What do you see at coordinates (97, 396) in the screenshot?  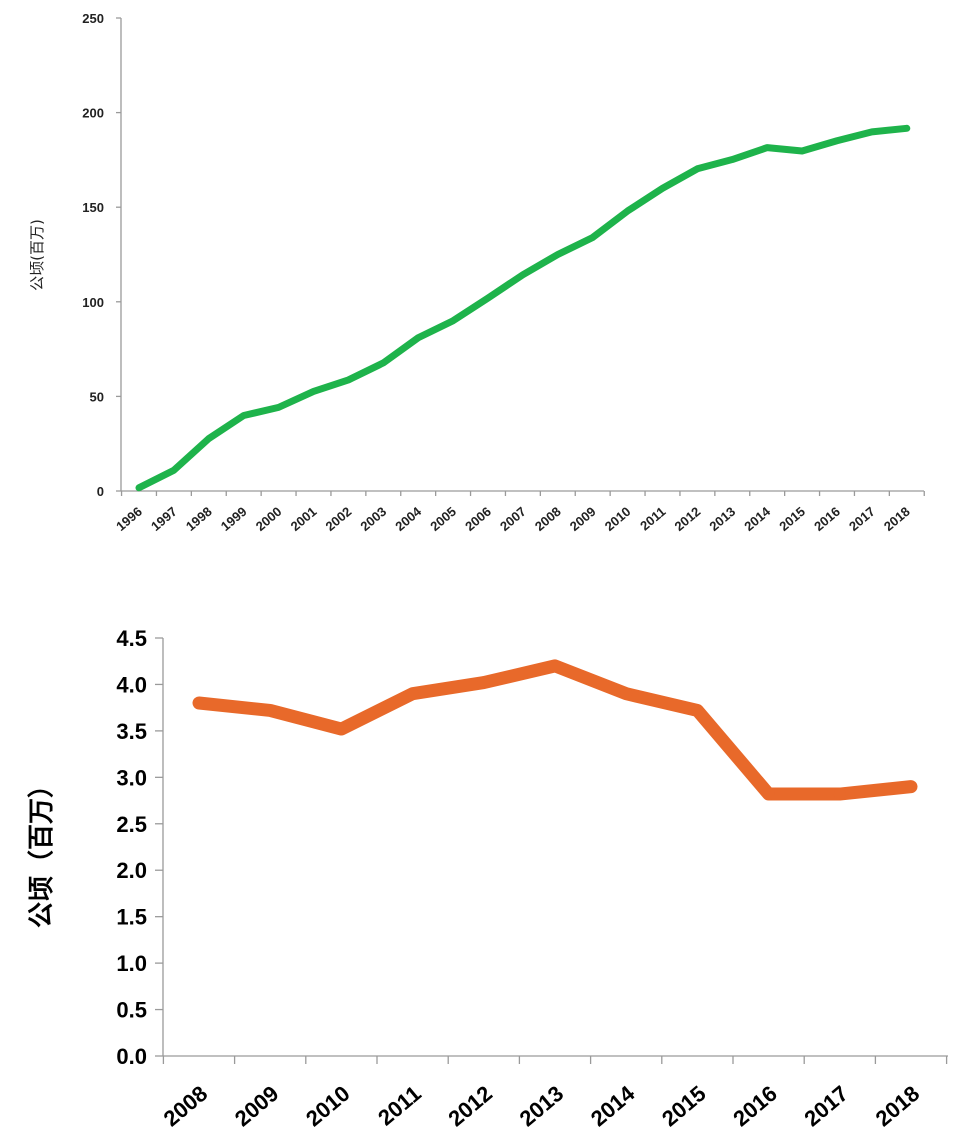 I see `y-tick-label: 50` at bounding box center [97, 396].